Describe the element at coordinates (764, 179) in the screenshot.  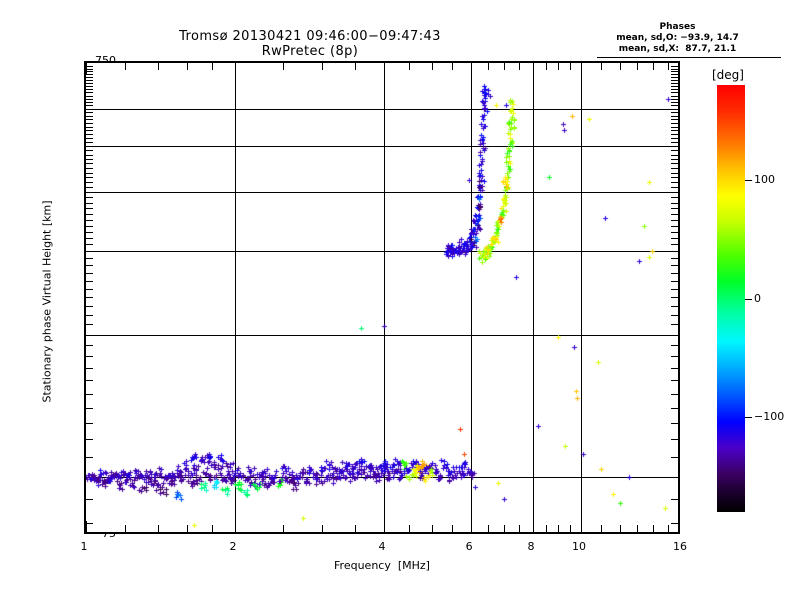
I see `colorbar-tick-label: 100` at that location.